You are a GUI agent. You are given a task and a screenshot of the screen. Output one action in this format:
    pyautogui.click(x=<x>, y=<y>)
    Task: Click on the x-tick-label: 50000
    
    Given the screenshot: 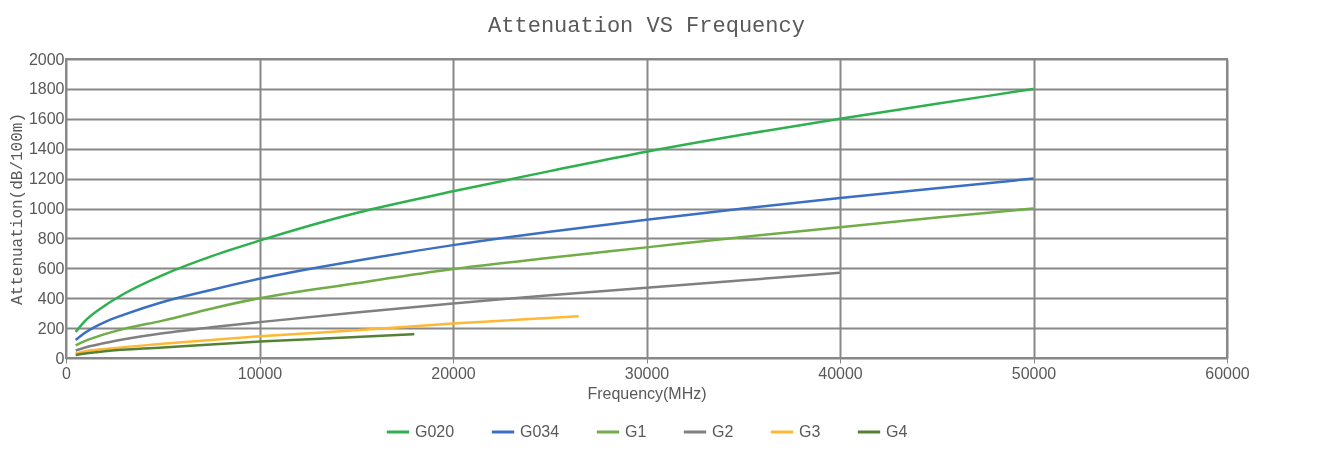 What is the action you would take?
    pyautogui.click(x=1034, y=373)
    